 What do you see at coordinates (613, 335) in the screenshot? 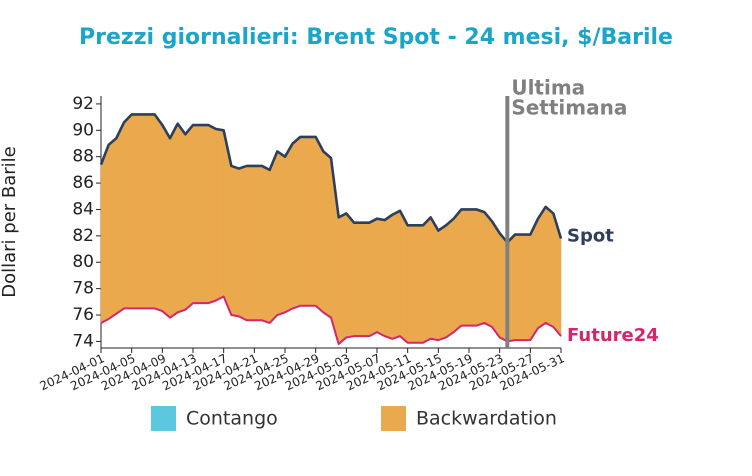
I see `series-label: Future24` at bounding box center [613, 335].